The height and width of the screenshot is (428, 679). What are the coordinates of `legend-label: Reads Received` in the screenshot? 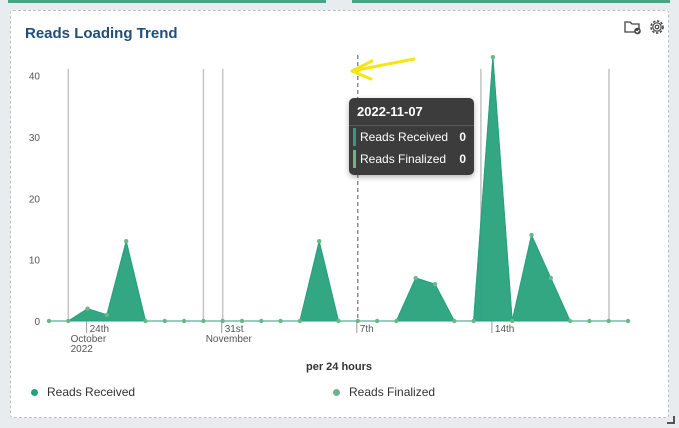 It's located at (91, 392).